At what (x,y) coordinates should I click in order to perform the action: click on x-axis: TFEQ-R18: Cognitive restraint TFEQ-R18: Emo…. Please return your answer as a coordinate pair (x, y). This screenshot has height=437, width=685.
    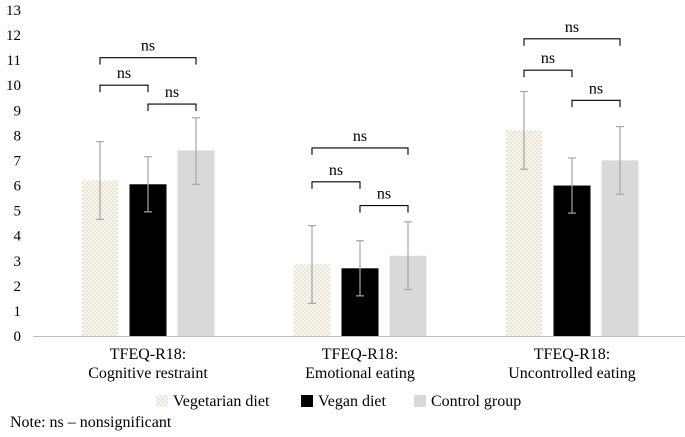
    Looking at the image, I should click on (359, 359).